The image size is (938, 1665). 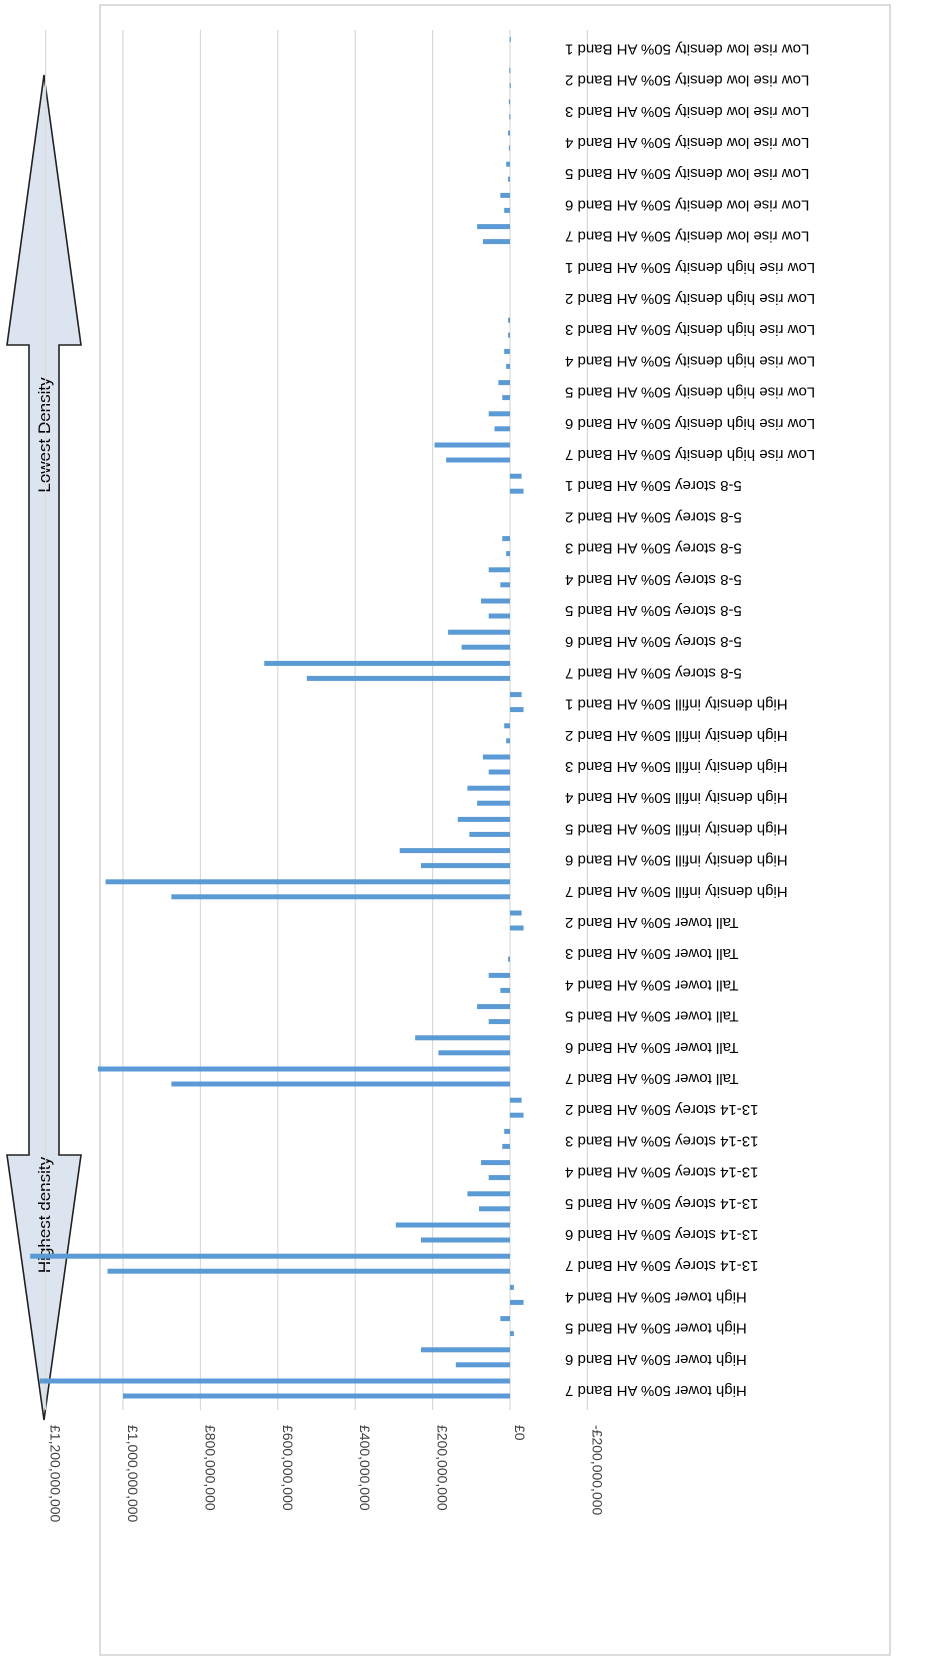 What do you see at coordinates (661, 1109) in the screenshot?
I see `category-label: 13-14 storey 50% AH Band 2` at bounding box center [661, 1109].